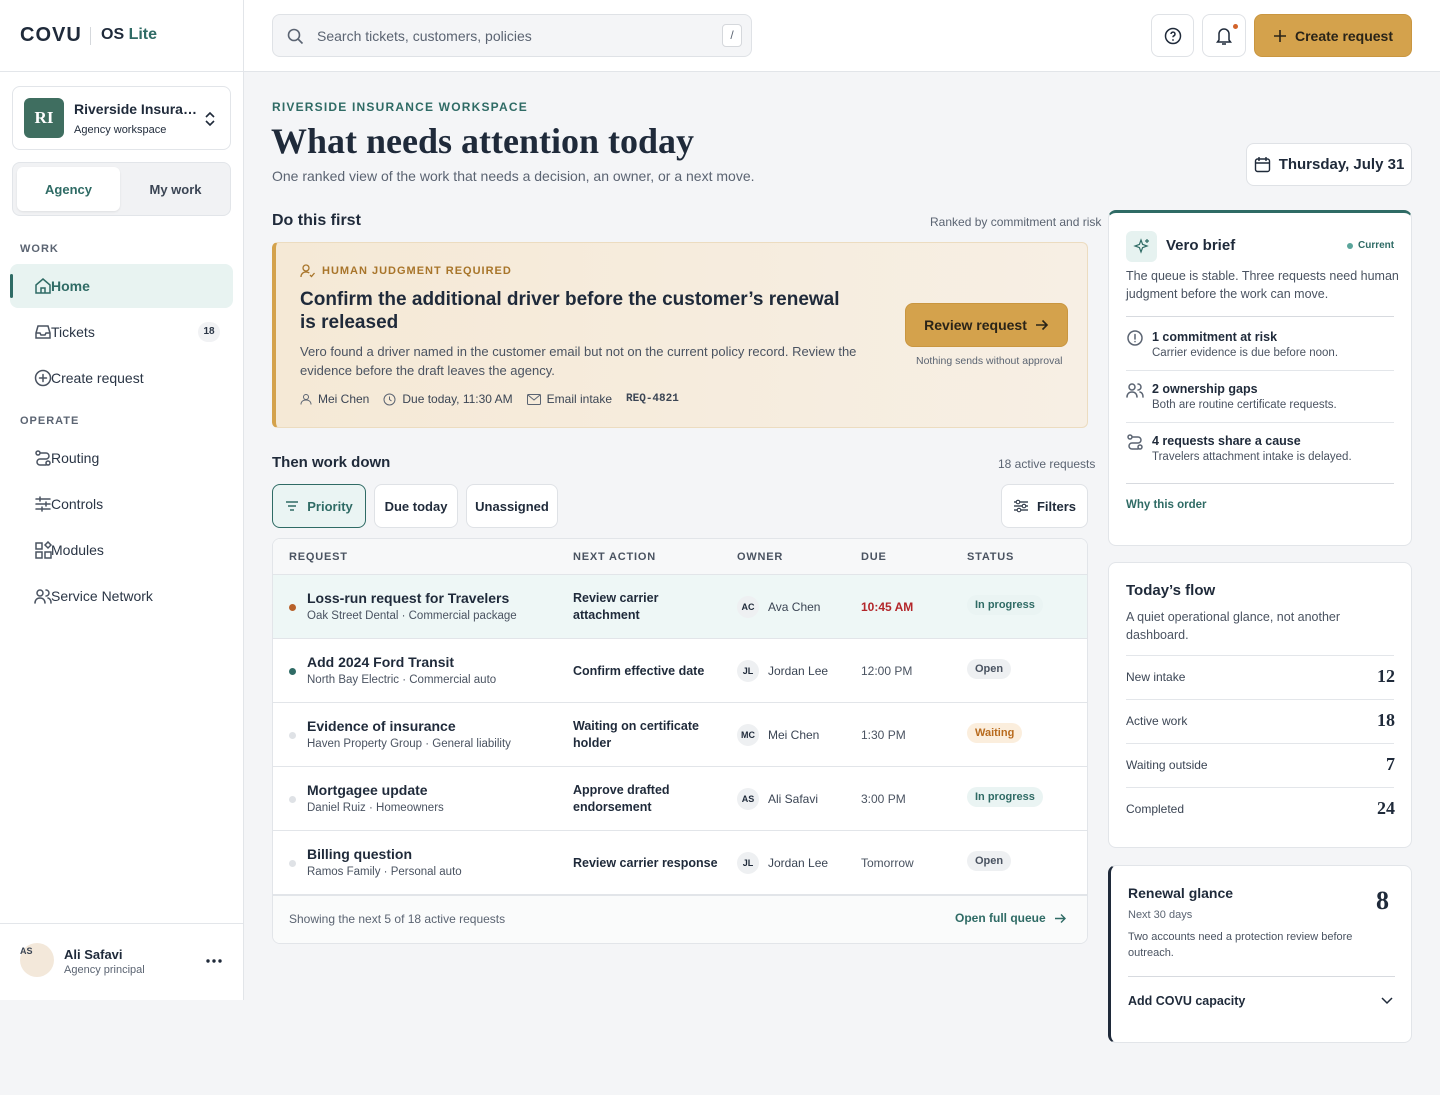 This screenshot has height=1095, width=1440. What do you see at coordinates (121, 458) in the screenshot?
I see `nav-item: Routing` at bounding box center [121, 458].